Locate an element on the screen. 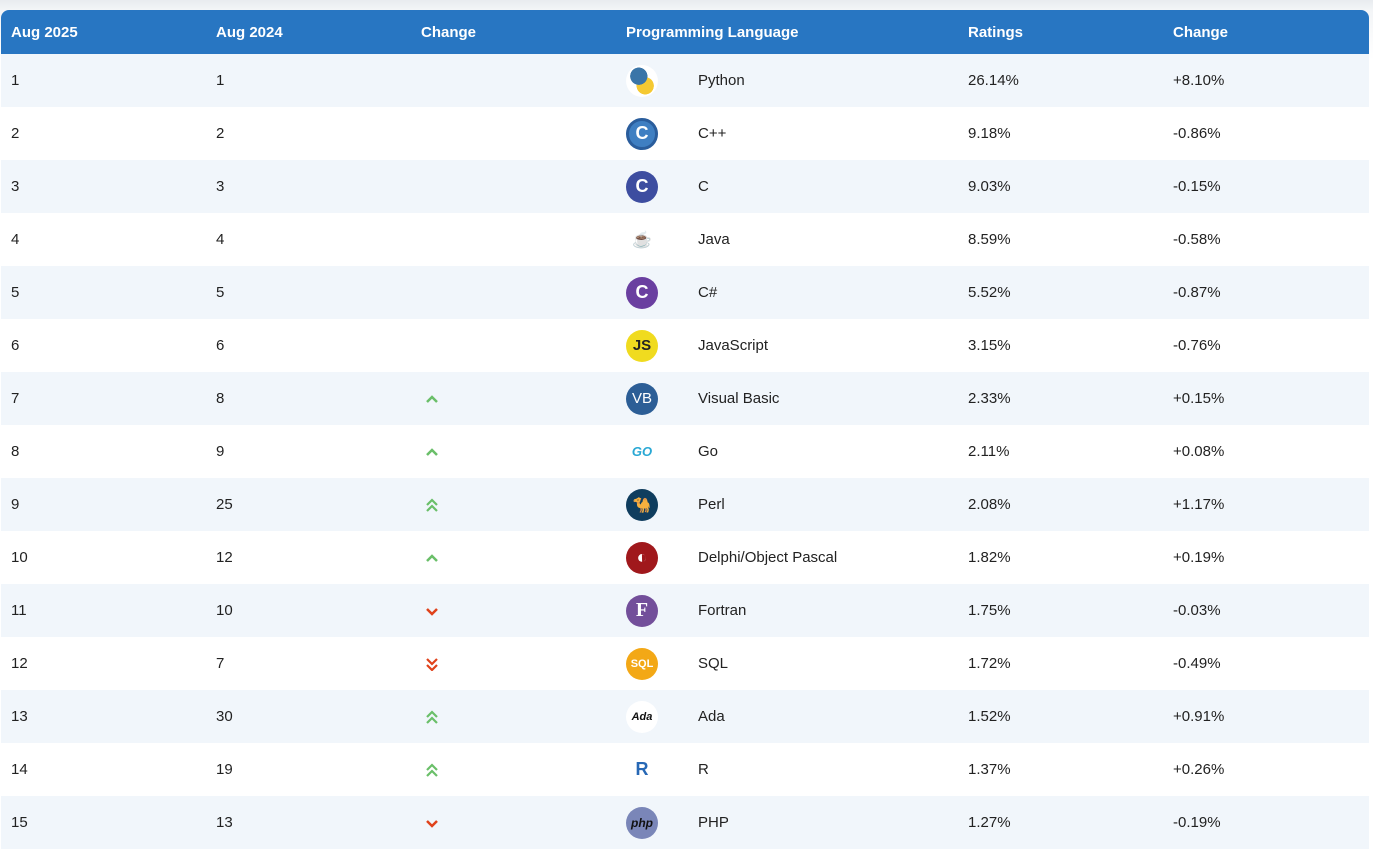 This screenshot has height=852, width=1373. go-logo-icon: GO is located at coordinates (642, 451).